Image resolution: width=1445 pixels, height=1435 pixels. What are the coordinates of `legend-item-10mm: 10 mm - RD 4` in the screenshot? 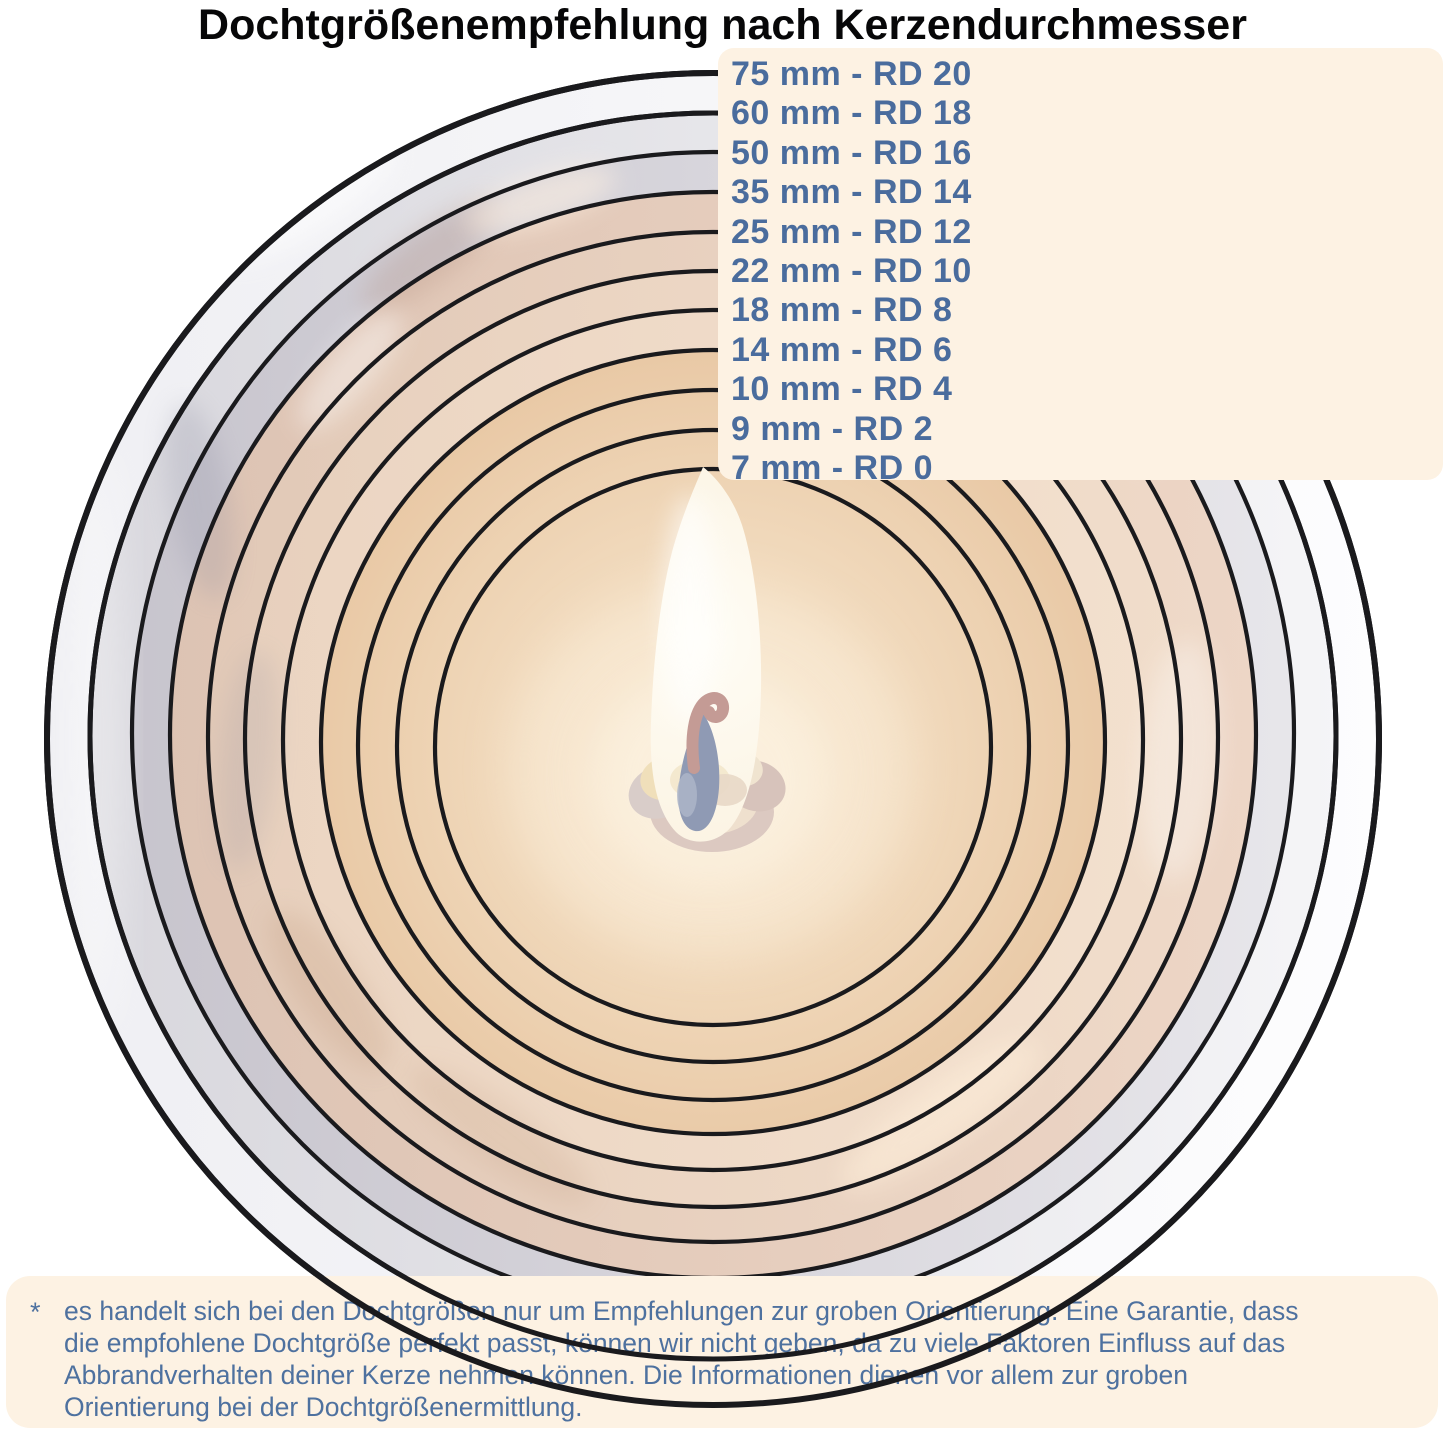 It's located at (842, 389).